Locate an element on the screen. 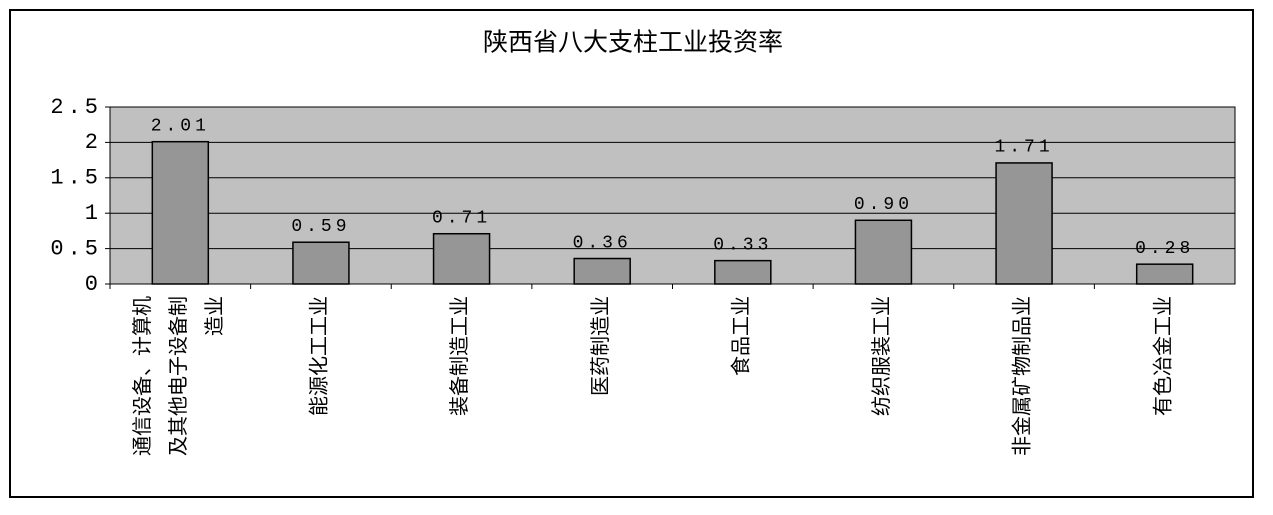 The image size is (1273, 515). x-tick-label: 装备制造工业 is located at coordinates (459, 356).